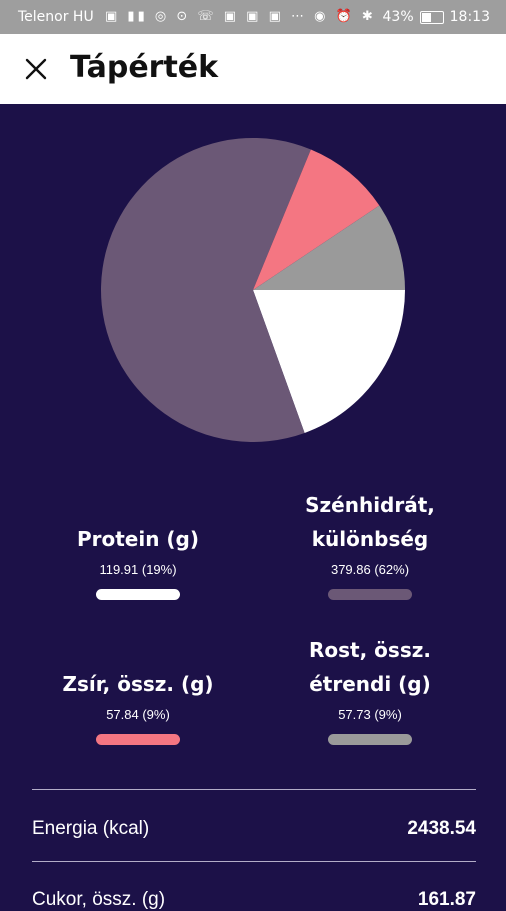  What do you see at coordinates (446, 899) in the screenshot?
I see `nutrient-value: 161.87` at bounding box center [446, 899].